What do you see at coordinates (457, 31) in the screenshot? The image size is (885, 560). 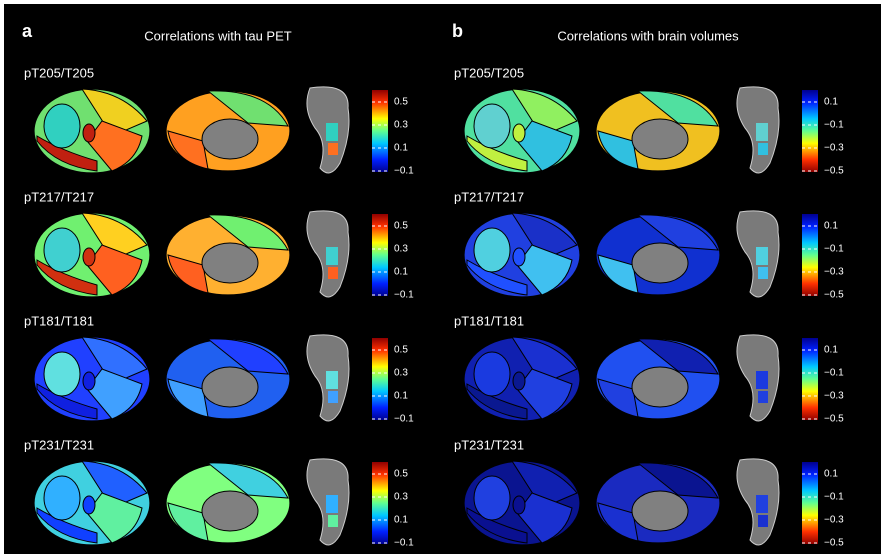 I see `panel-label: b` at bounding box center [457, 31].